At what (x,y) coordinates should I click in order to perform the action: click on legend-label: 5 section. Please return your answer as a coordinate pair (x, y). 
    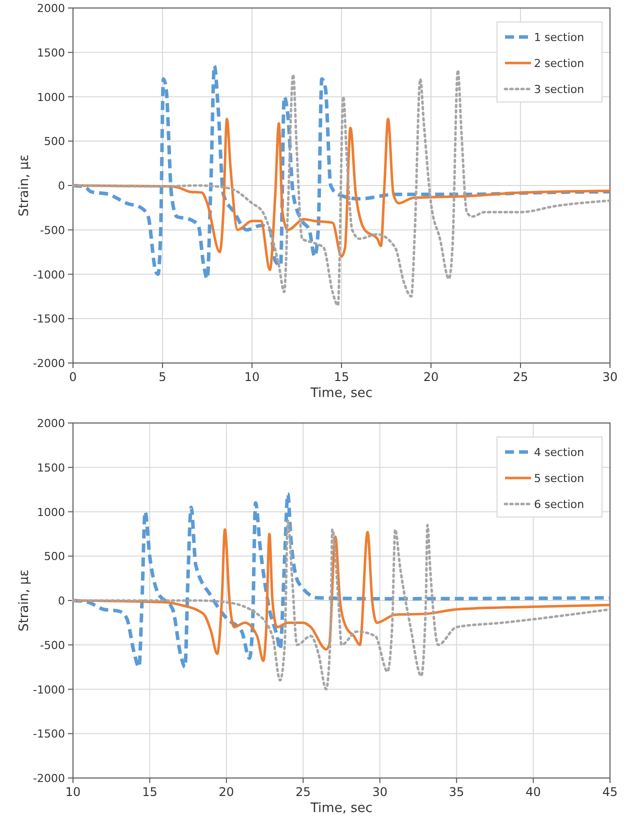
    Looking at the image, I should click on (559, 478).